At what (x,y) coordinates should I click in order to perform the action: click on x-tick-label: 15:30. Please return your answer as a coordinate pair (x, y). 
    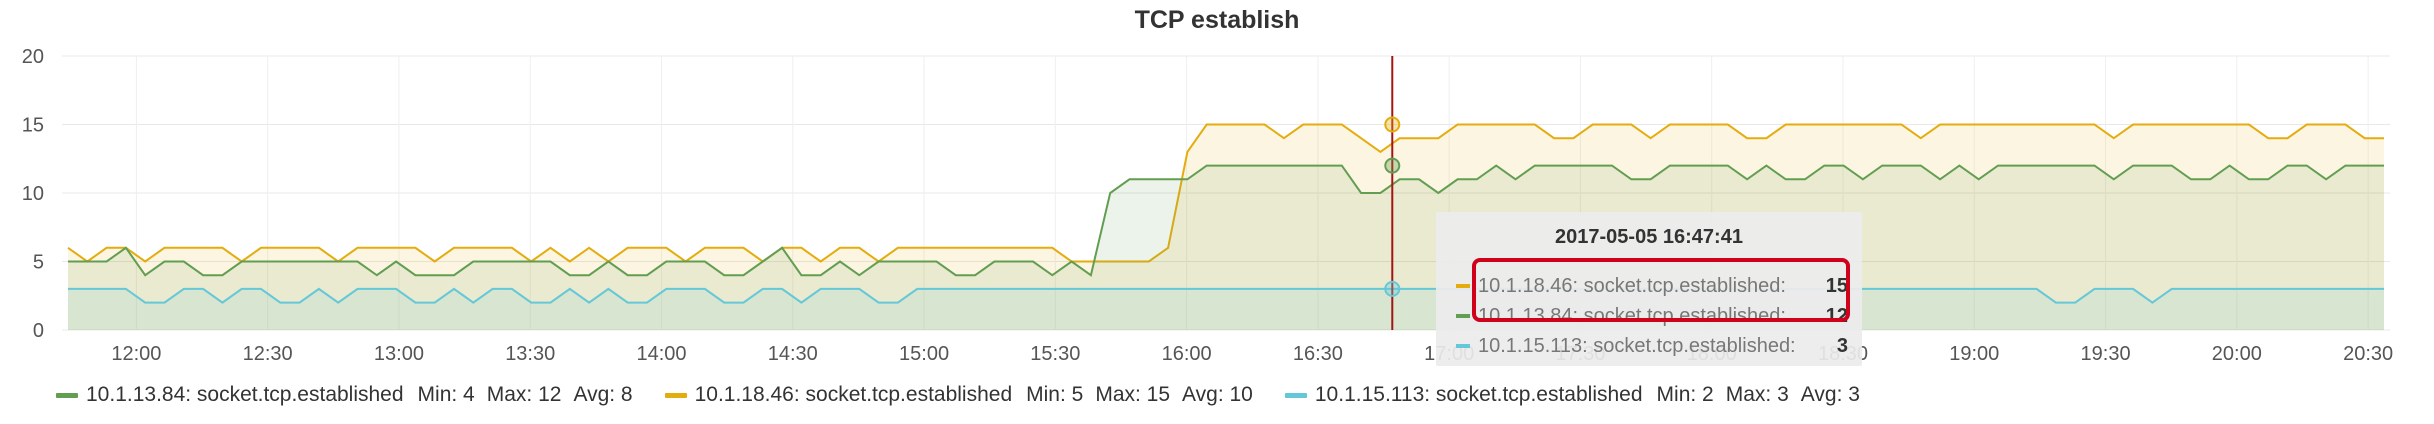
    Looking at the image, I should click on (1055, 354).